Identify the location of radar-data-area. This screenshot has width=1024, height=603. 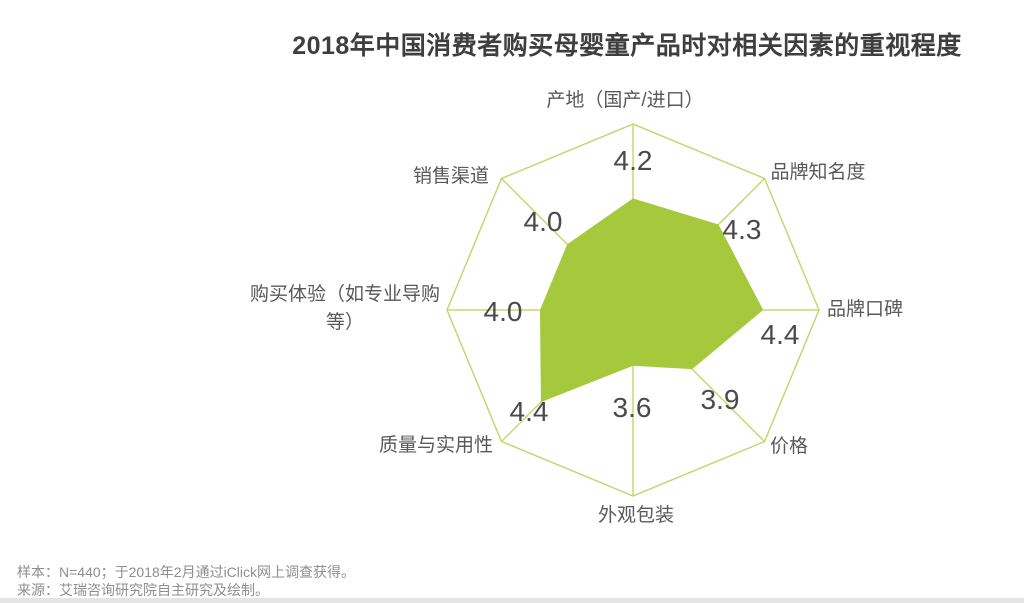
(652, 300).